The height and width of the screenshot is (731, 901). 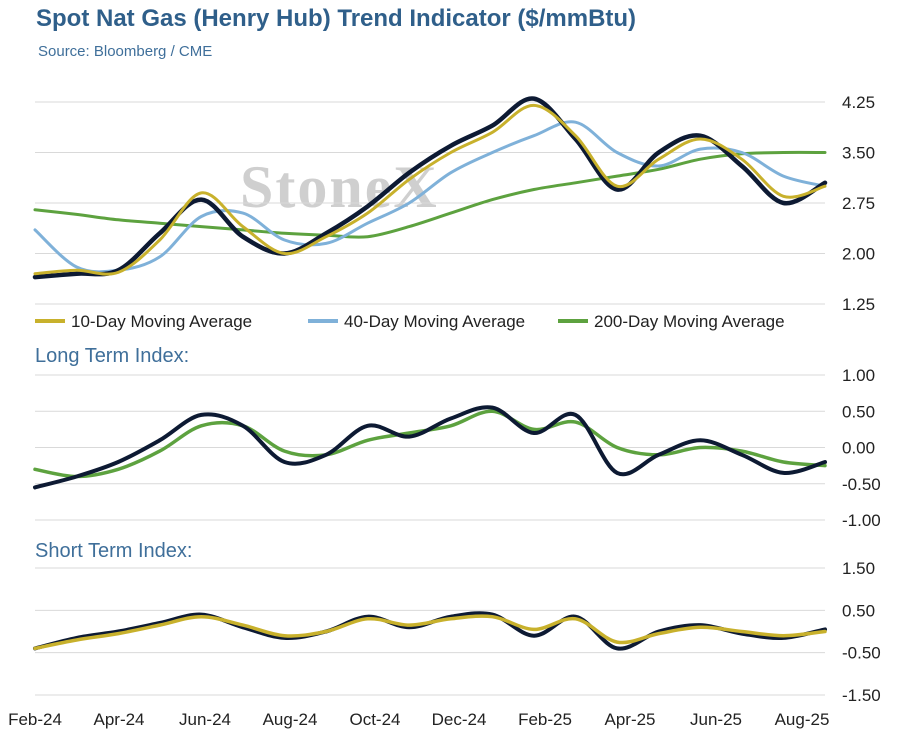 What do you see at coordinates (374, 719) in the screenshot?
I see `x-tick-label: Oct-24` at bounding box center [374, 719].